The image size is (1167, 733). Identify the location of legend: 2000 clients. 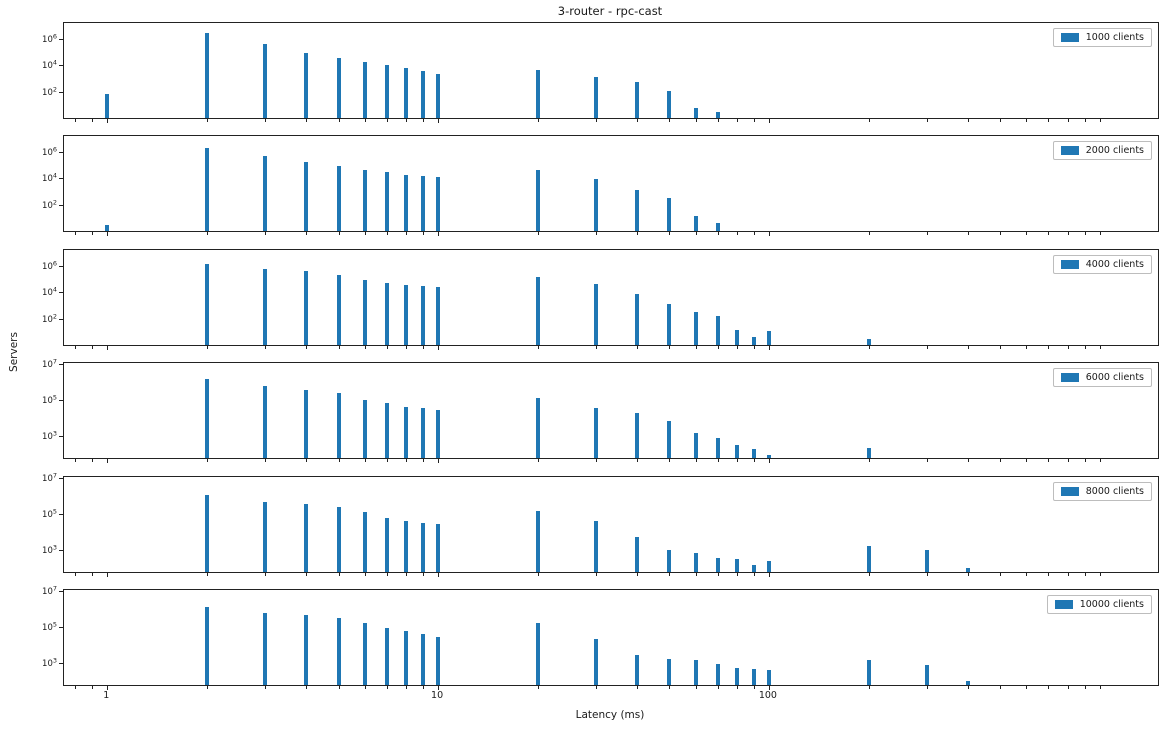
(1102, 150).